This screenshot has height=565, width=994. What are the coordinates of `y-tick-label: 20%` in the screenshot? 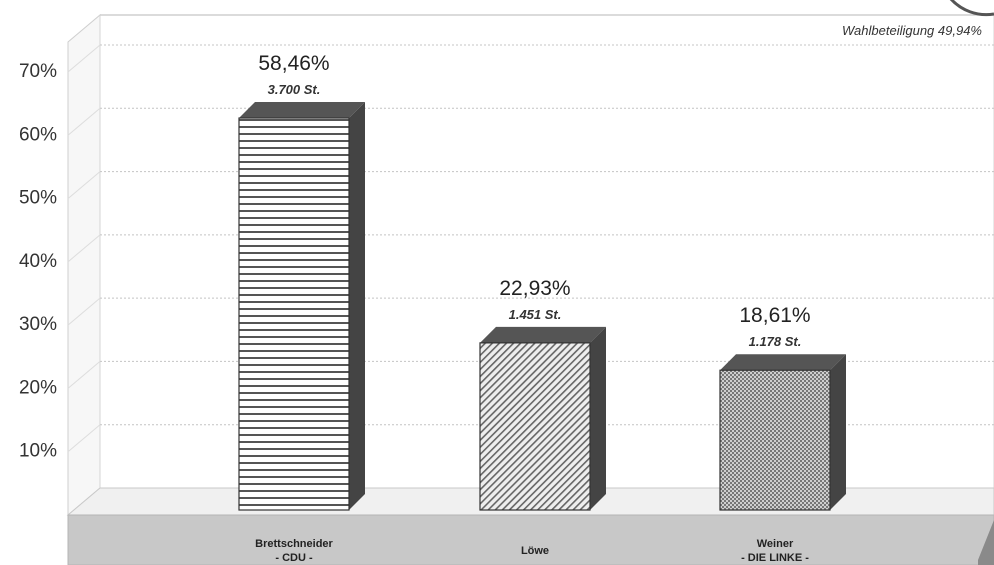 It's located at (38, 387).